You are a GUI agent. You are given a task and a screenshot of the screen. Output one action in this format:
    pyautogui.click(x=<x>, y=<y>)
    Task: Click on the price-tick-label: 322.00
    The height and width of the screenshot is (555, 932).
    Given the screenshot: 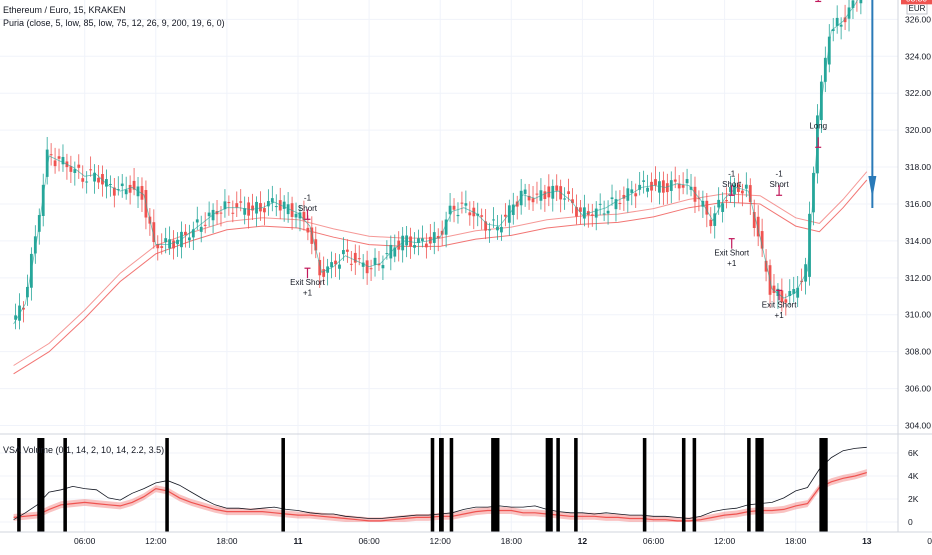 What is the action you would take?
    pyautogui.click(x=918, y=93)
    